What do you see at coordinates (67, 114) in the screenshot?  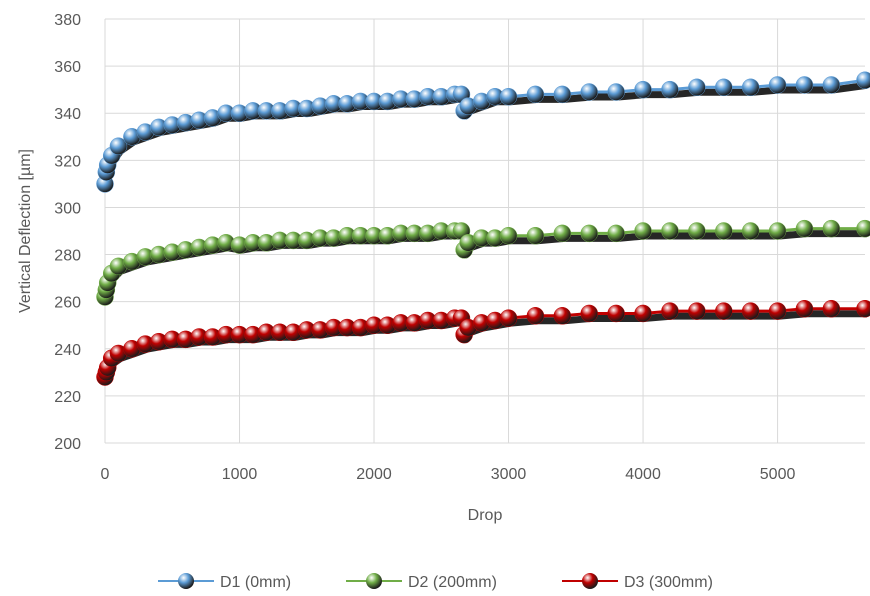 I see `y-tick-label: 340` at bounding box center [67, 114].